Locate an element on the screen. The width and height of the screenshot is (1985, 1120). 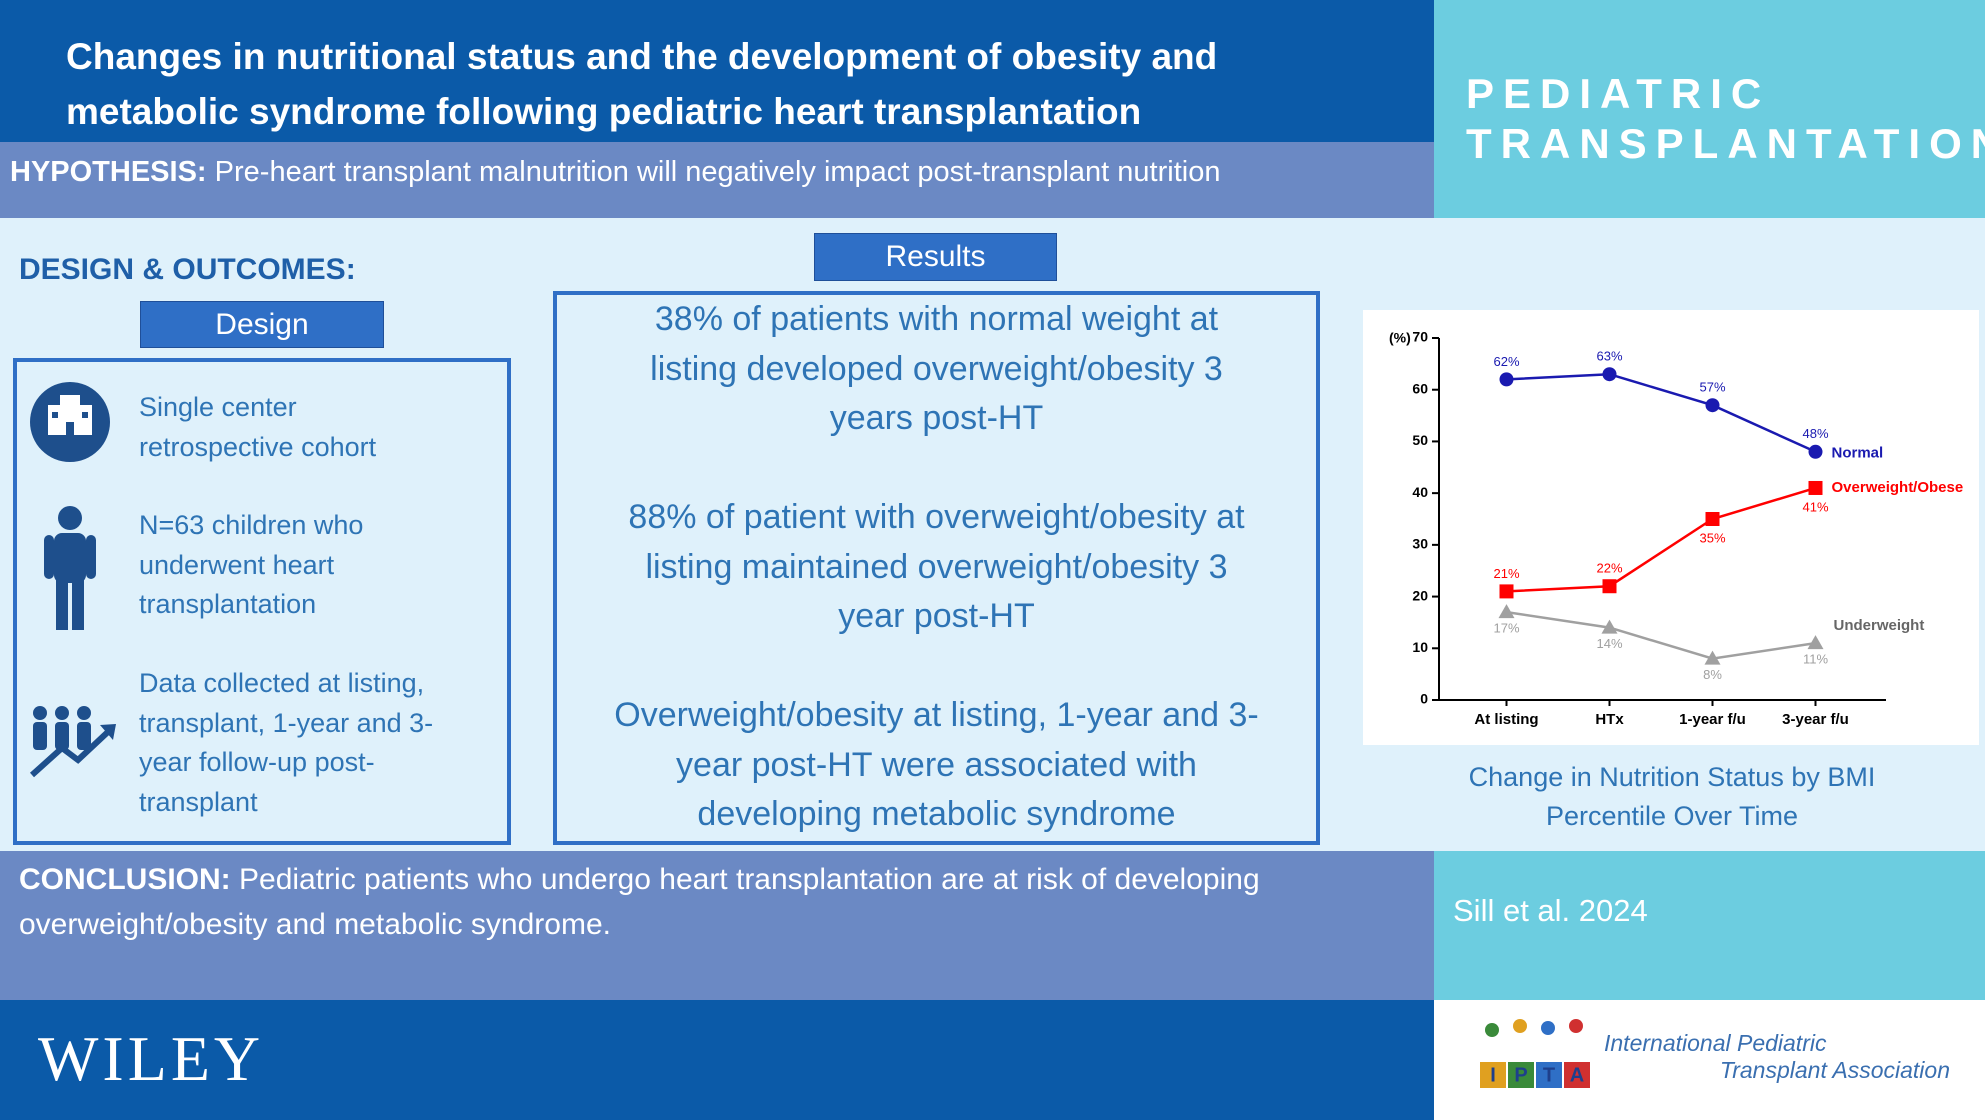
logo-letter: T is located at coordinates (1549, 1075).